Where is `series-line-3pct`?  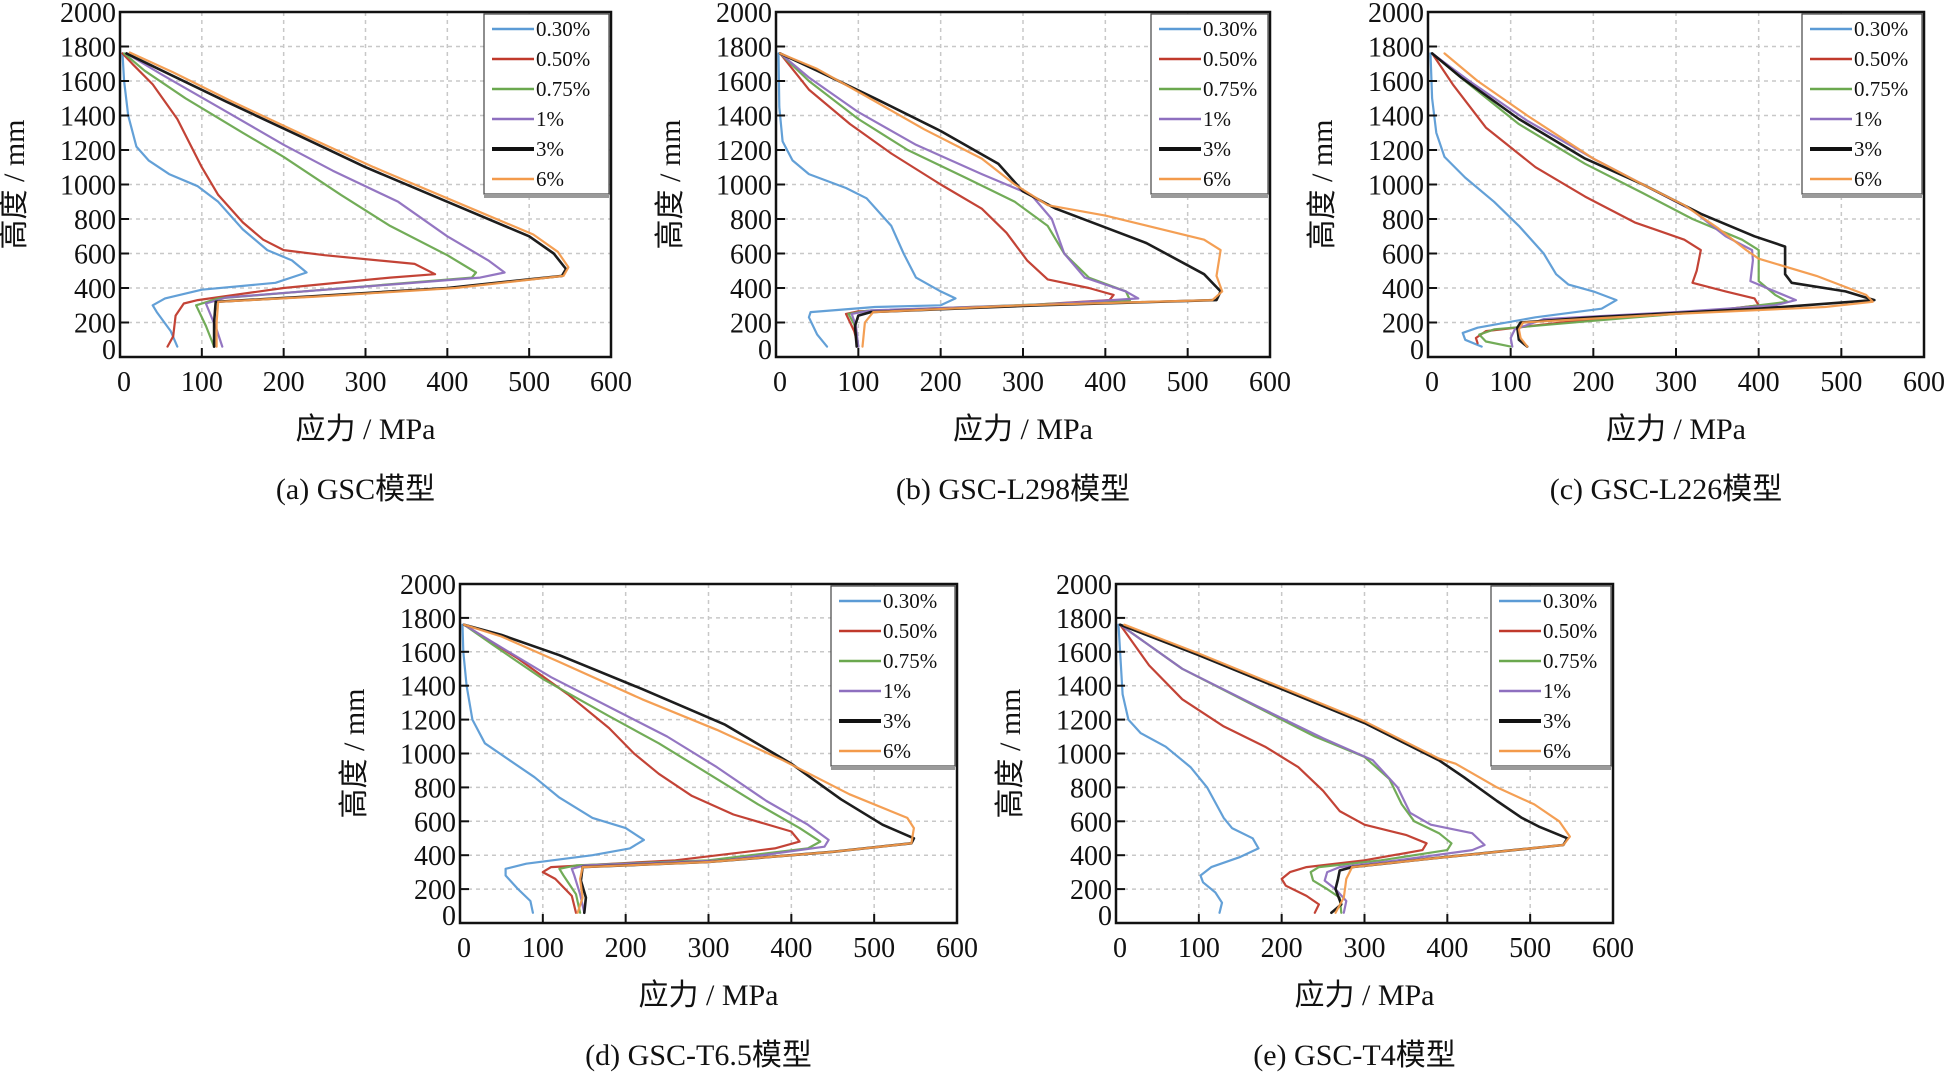
series-line-3pct is located at coordinates (1343, 769).